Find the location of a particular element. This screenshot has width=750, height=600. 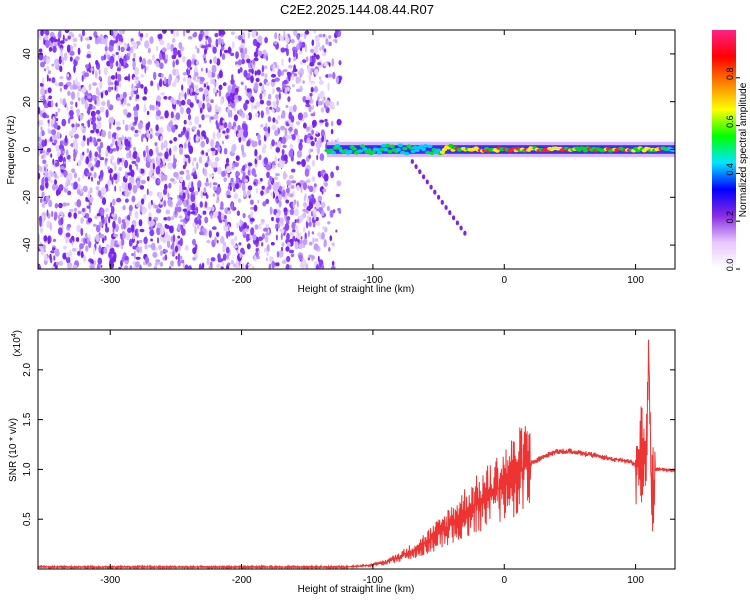

snr-x-axis-label: Height of straight line (km) is located at coordinates (356, 589).